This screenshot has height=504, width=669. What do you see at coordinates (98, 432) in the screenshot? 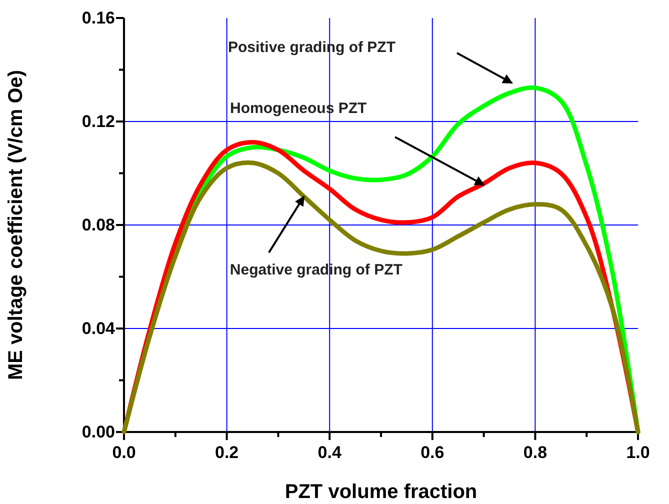
I see `y-tick-label: 0.00` at bounding box center [98, 432].